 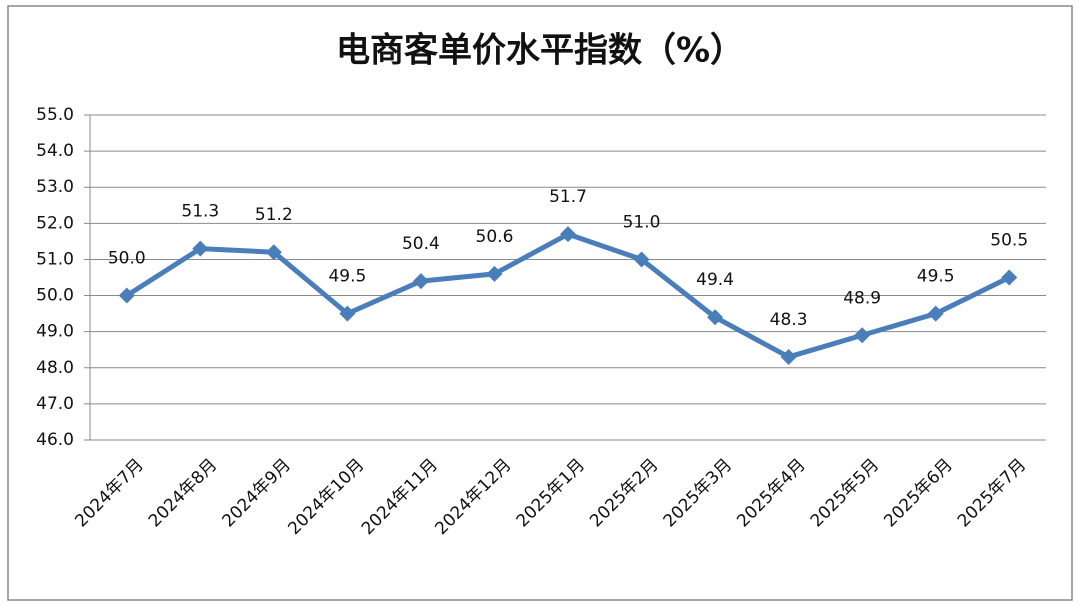 I want to click on data-label: 48.3, so click(x=789, y=320).